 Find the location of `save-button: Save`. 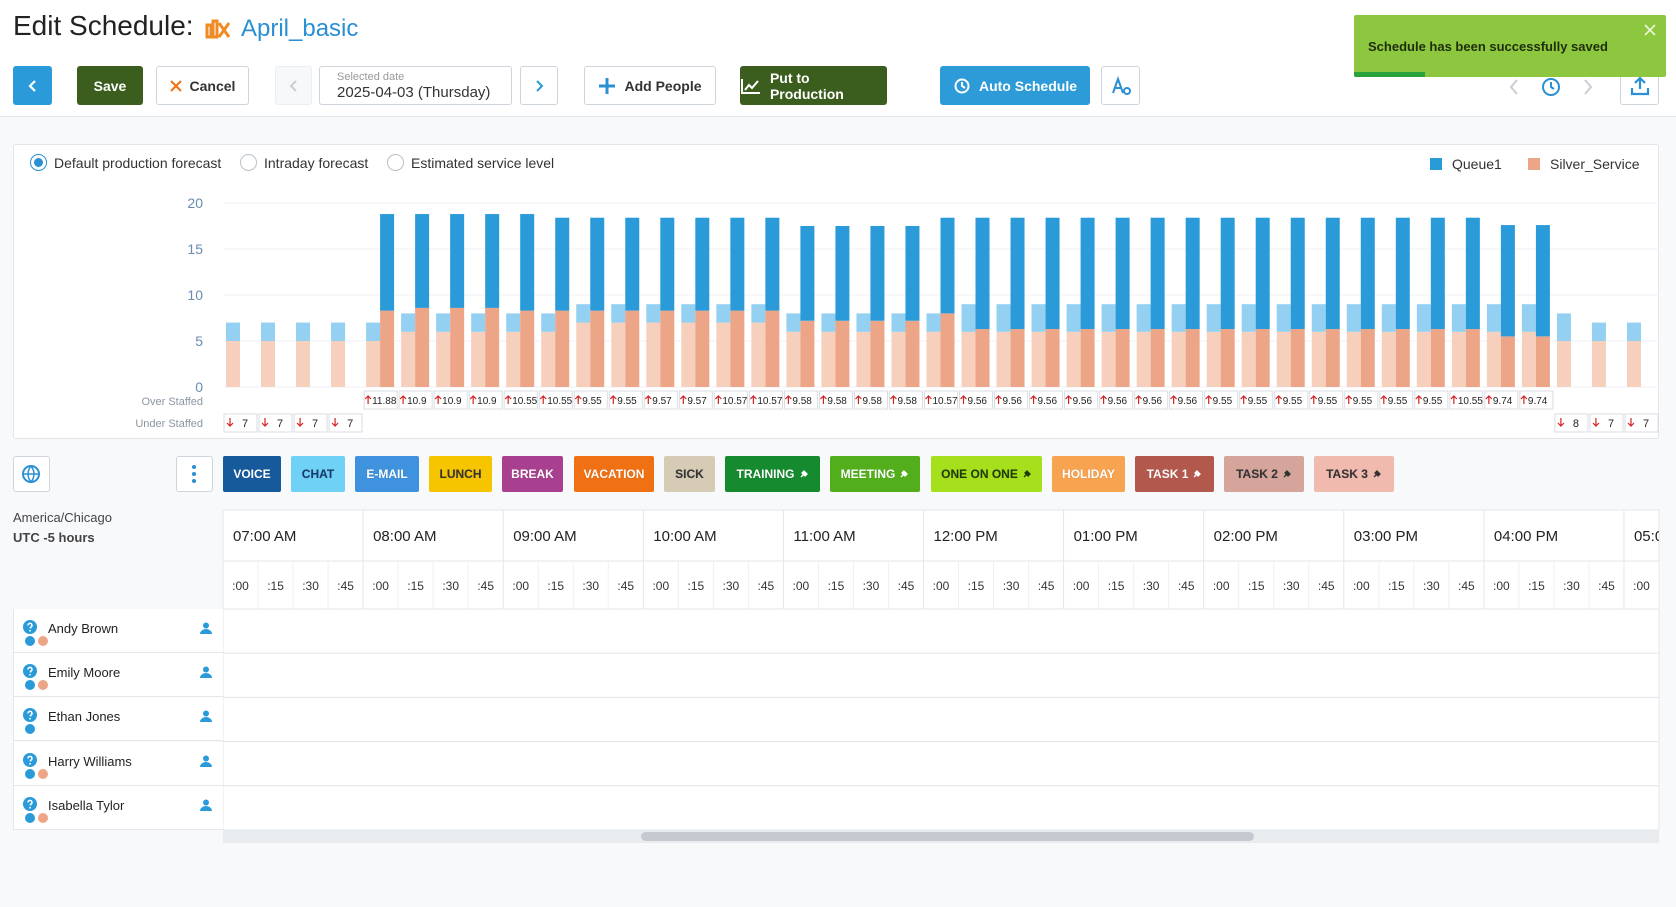

save-button: Save is located at coordinates (110, 85).